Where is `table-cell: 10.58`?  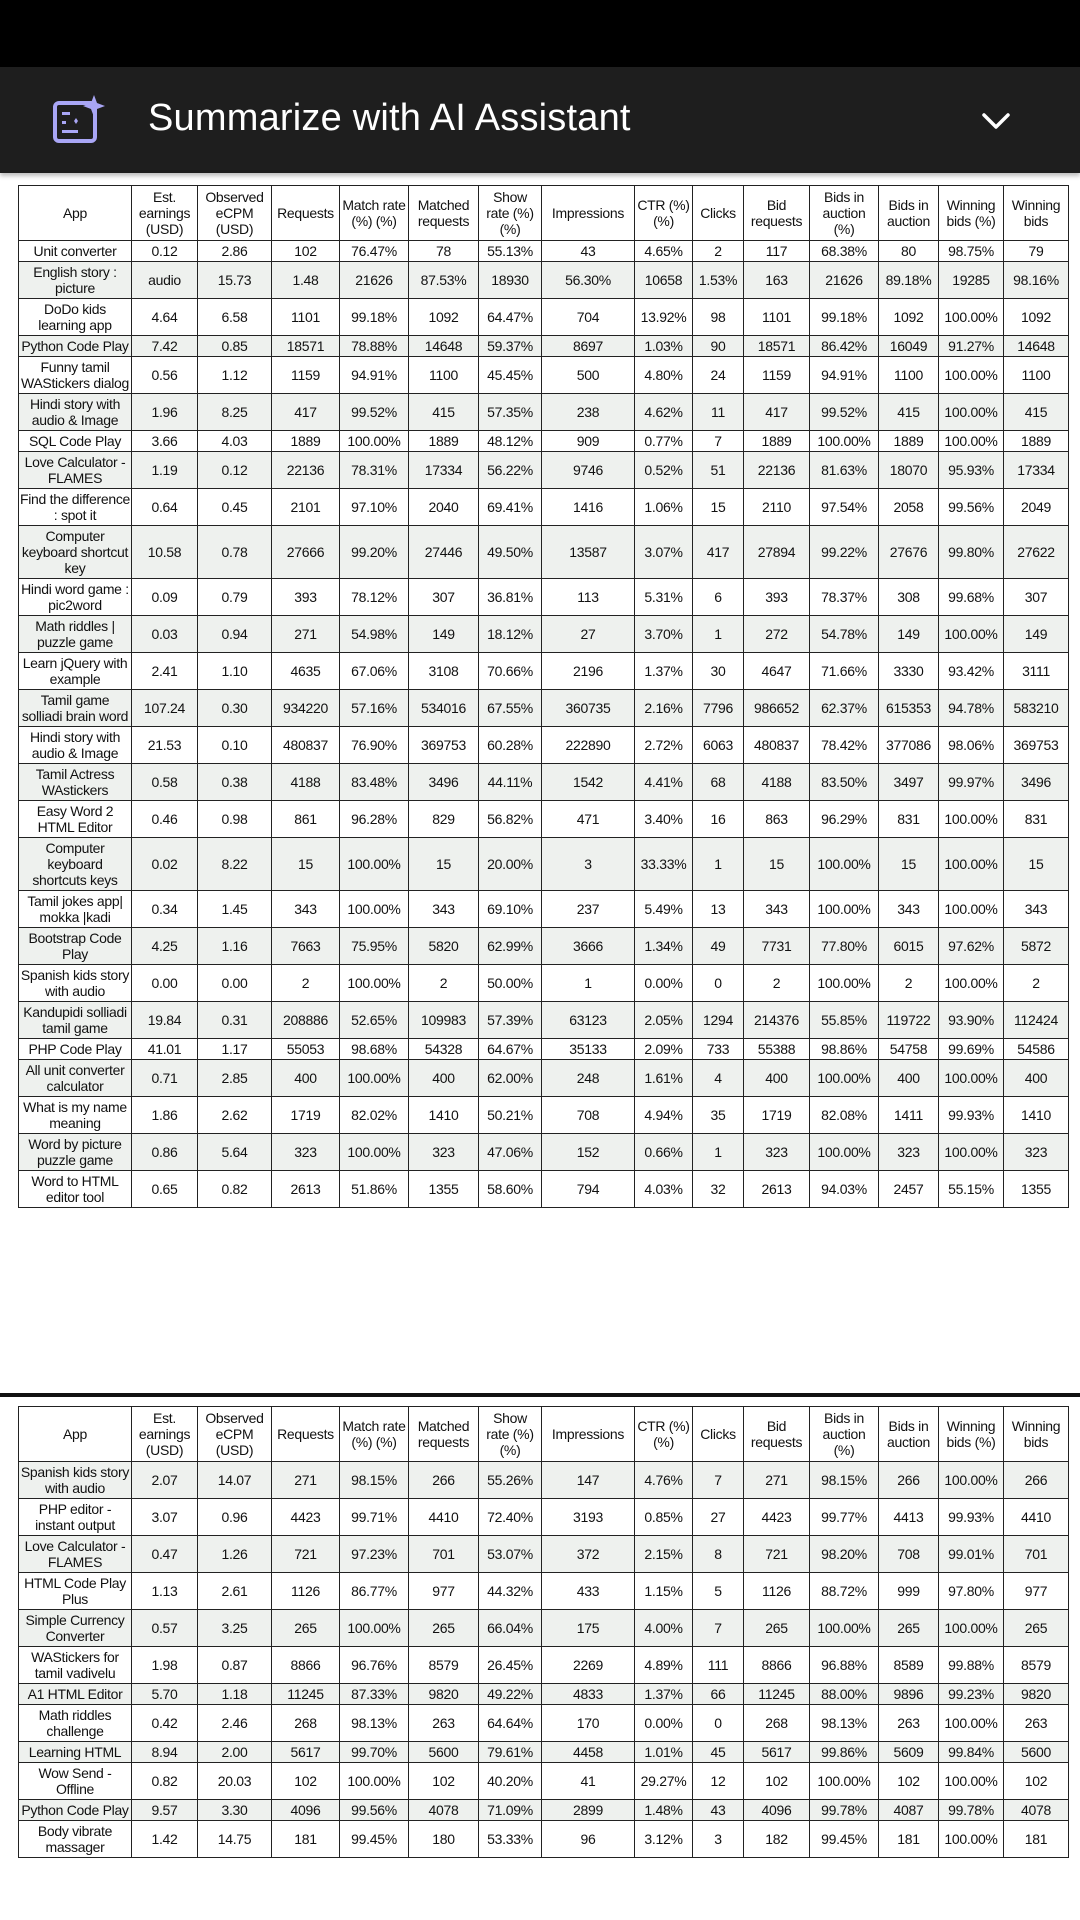 table-cell: 10.58 is located at coordinates (164, 552).